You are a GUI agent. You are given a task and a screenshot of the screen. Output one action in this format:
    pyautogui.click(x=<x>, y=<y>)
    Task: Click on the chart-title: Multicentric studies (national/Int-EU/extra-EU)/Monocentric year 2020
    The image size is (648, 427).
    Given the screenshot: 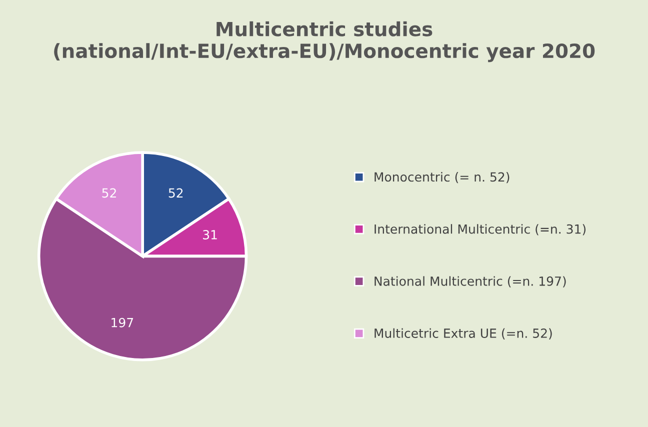 What is the action you would take?
    pyautogui.click(x=324, y=41)
    